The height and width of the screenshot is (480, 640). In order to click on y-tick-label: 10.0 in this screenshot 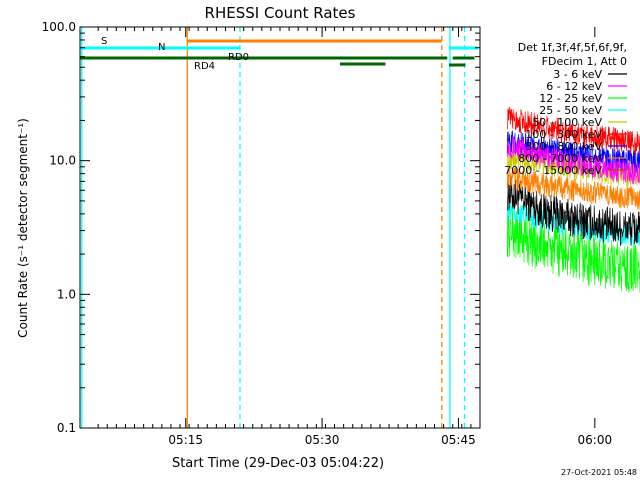, I will do `click(62, 161)`.